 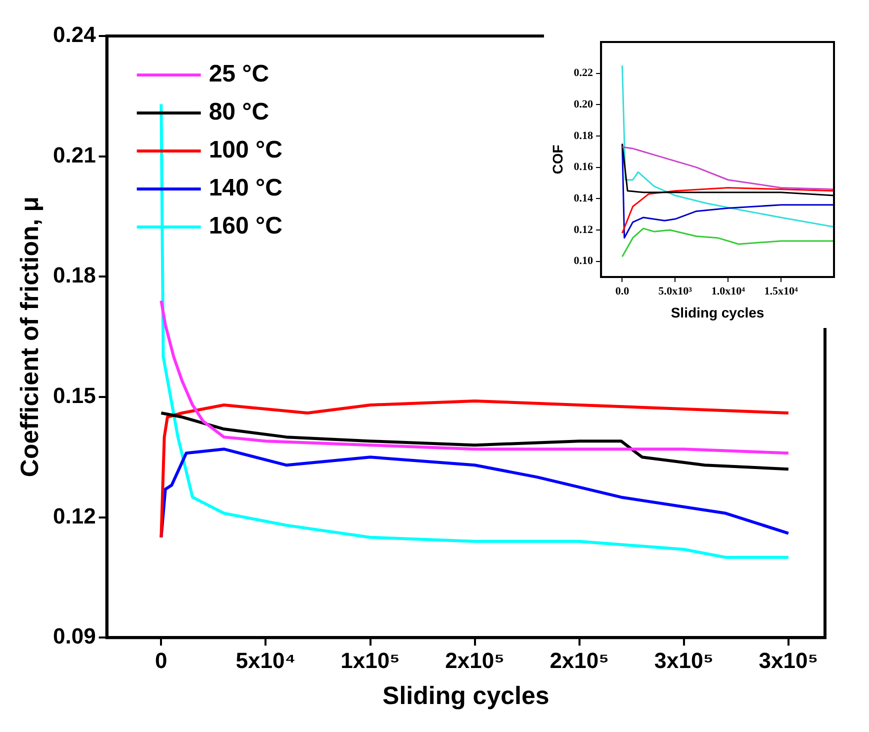 What do you see at coordinates (728, 291) in the screenshot?
I see `x-tick-label: 1.0x10⁴` at bounding box center [728, 291].